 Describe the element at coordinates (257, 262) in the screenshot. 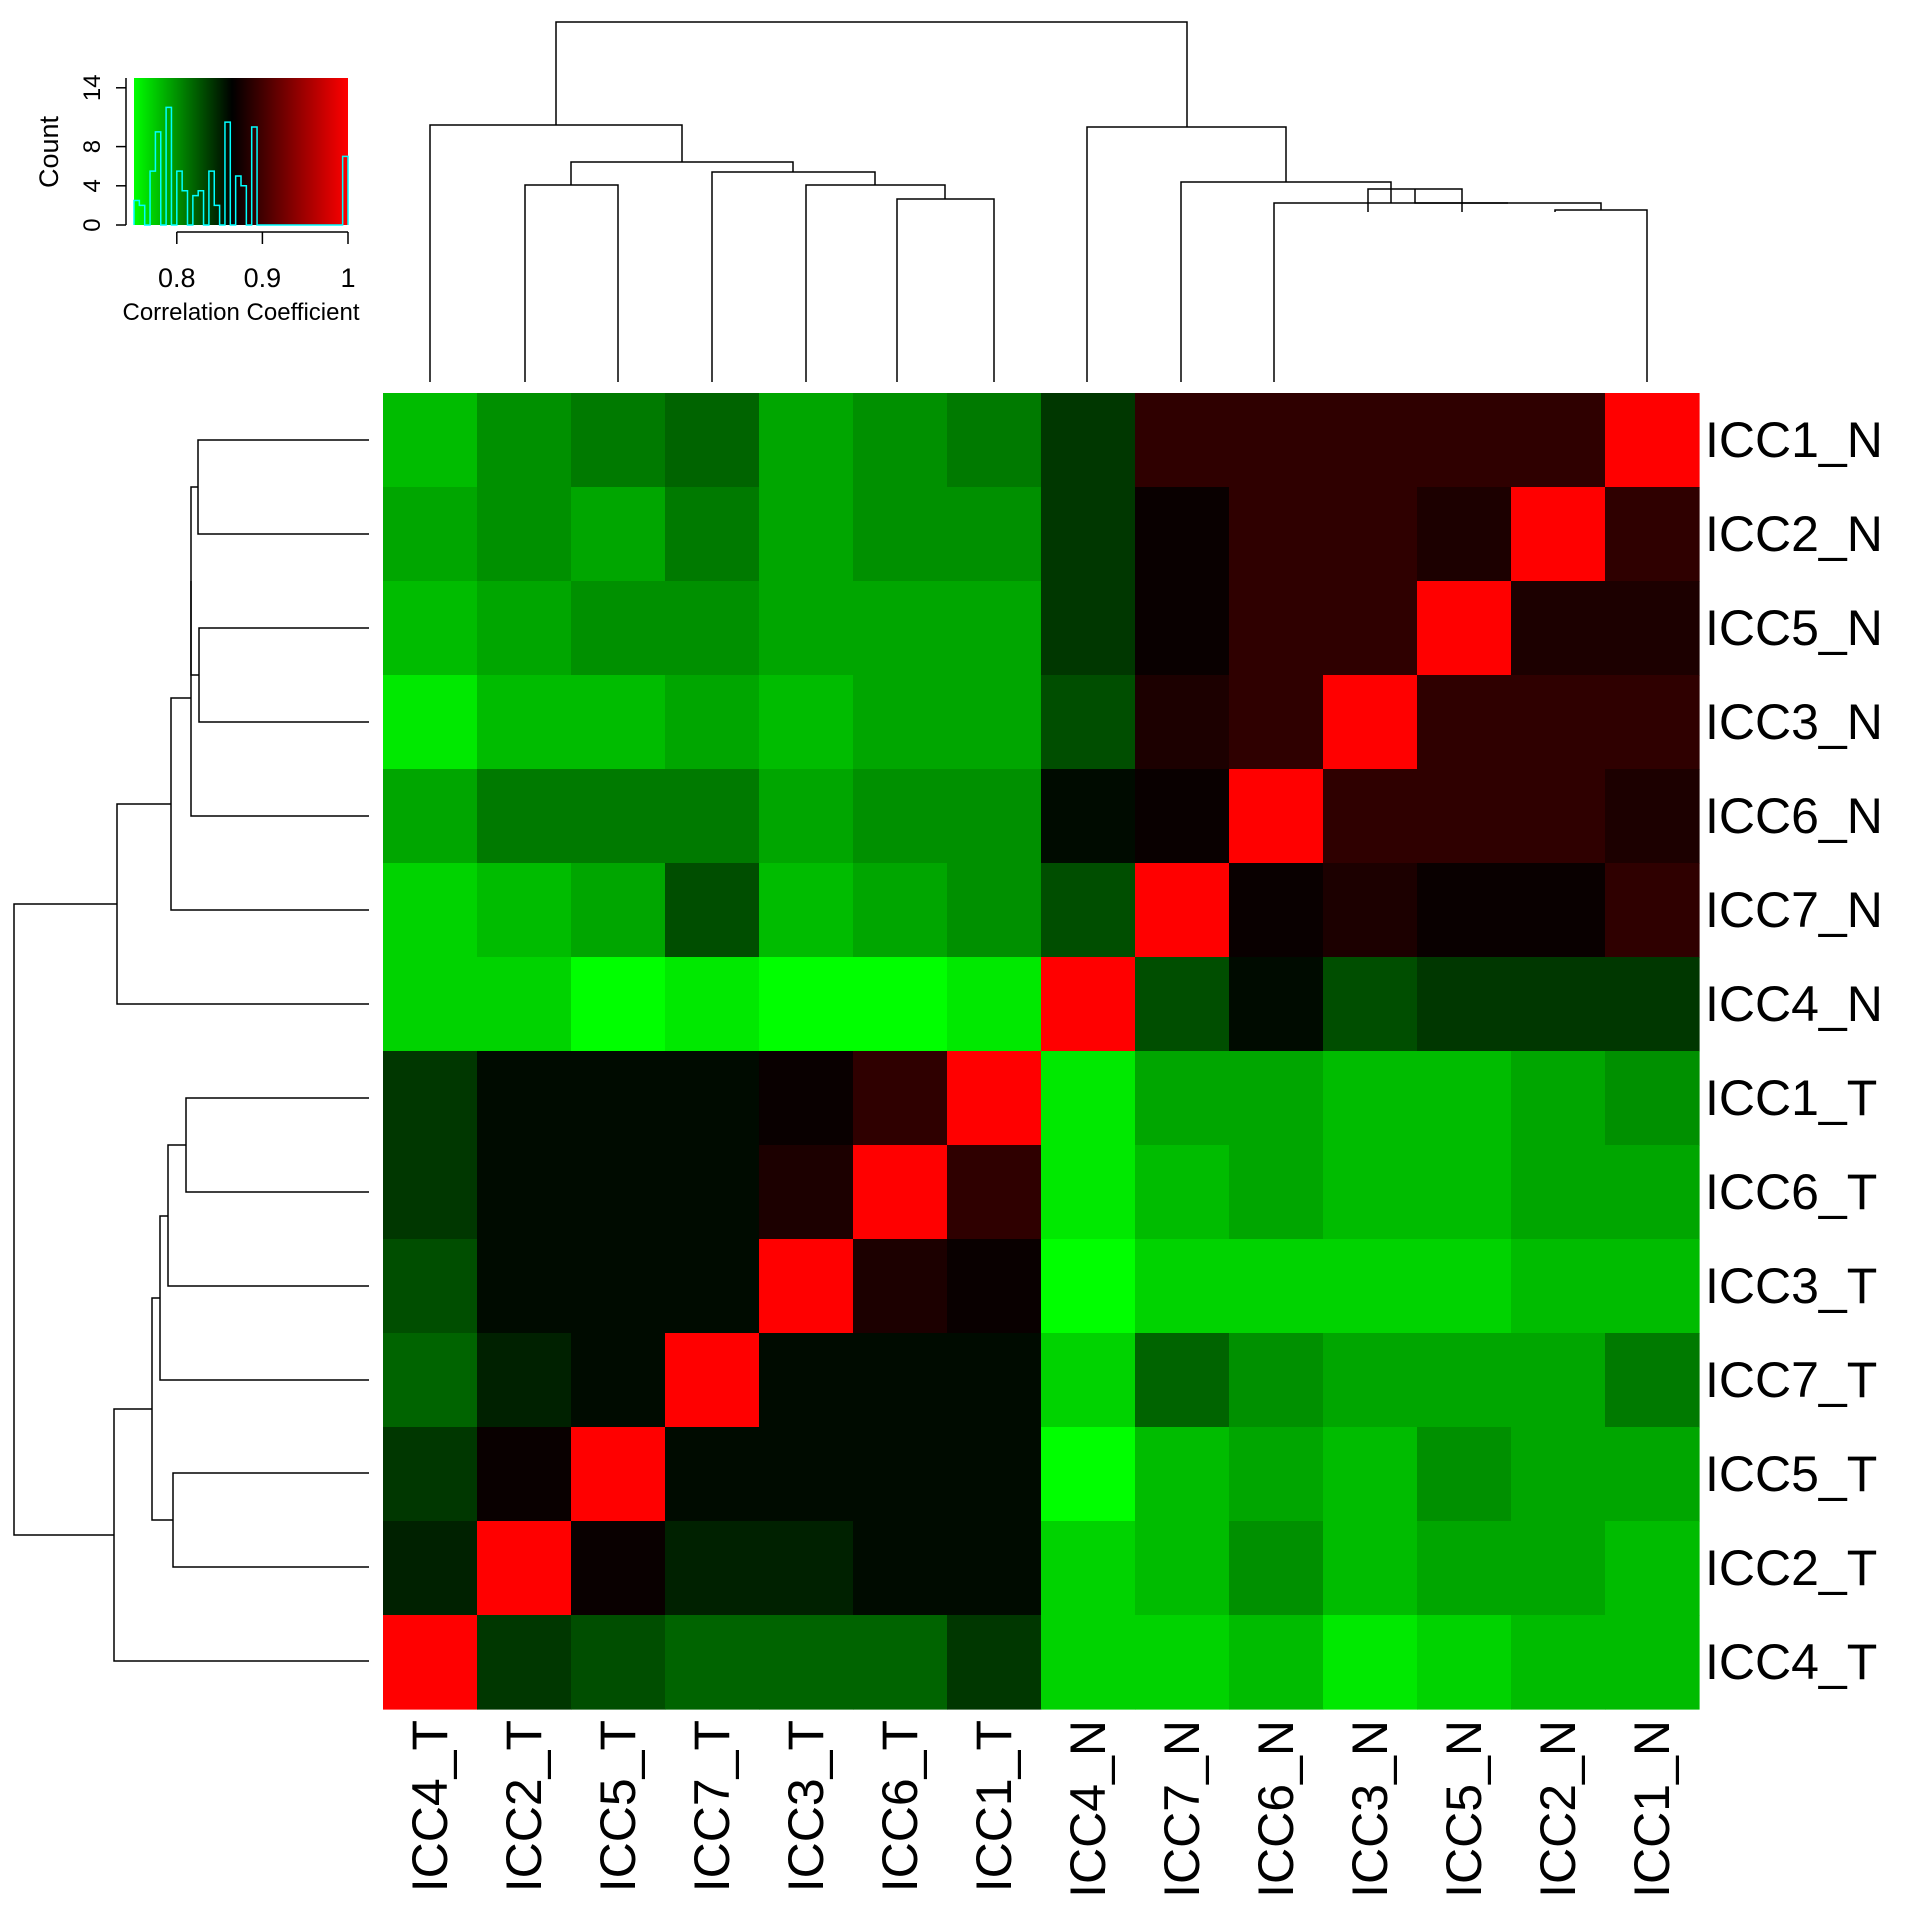

I see `color-key-x-ticks: 0.8 0.9 1` at that location.